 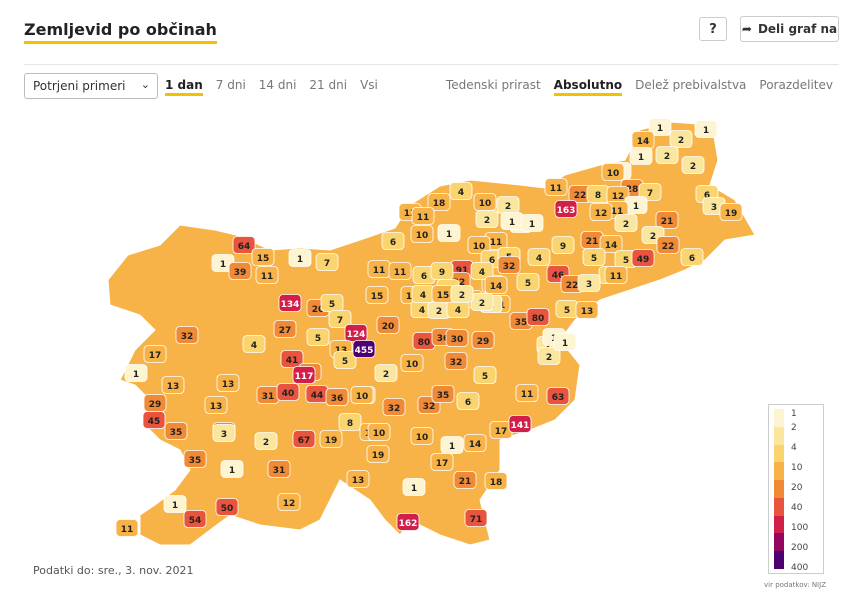 I want to click on municipality: 15, so click(x=377, y=295).